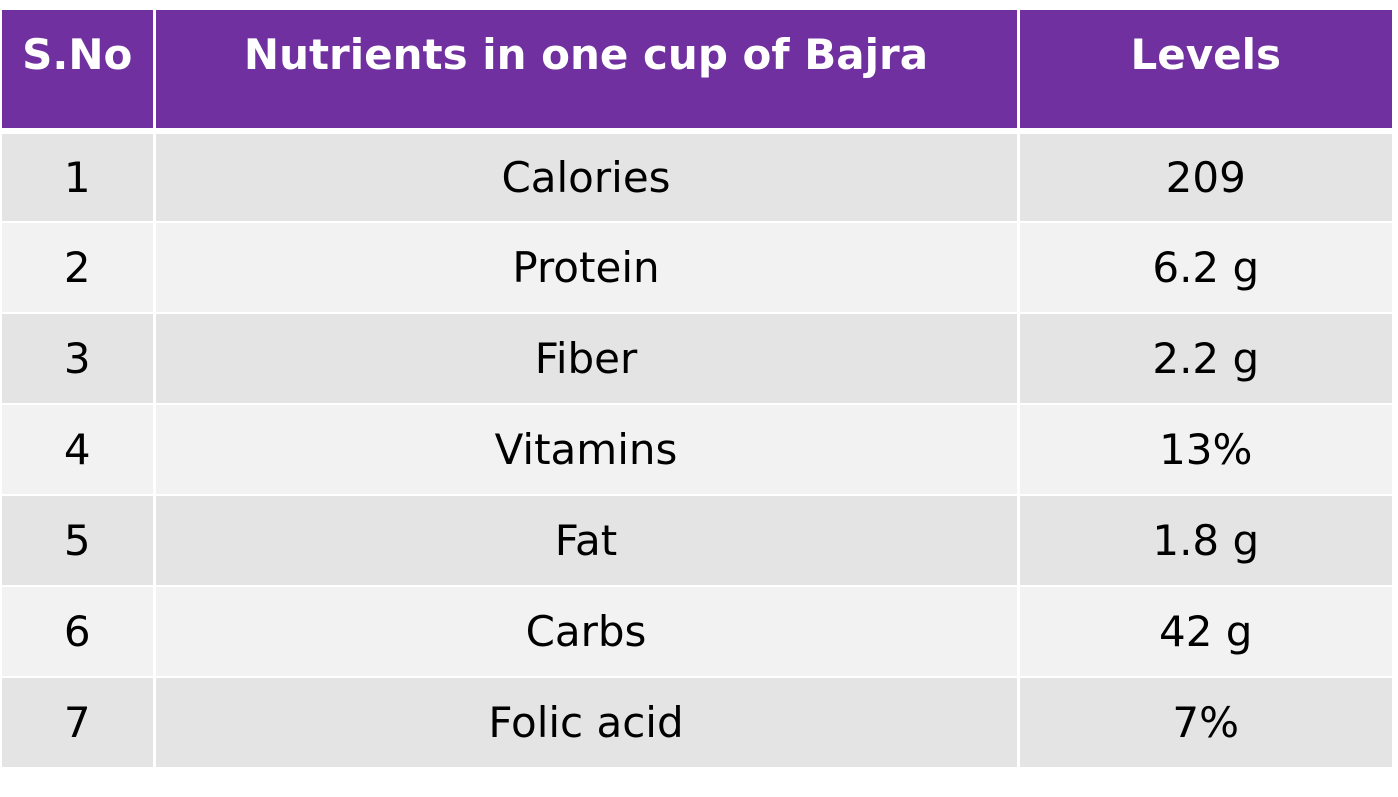  Describe the element at coordinates (1205, 450) in the screenshot. I see `cell-level: 13%` at that location.